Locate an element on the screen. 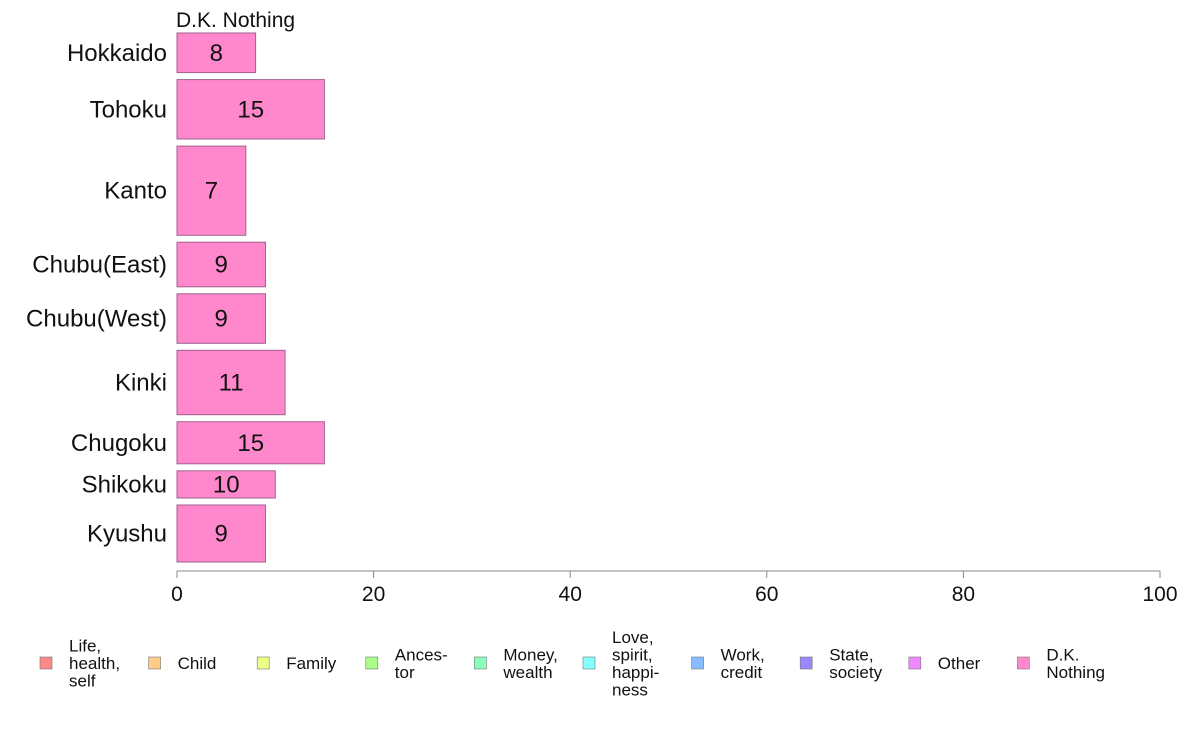 The image size is (1188, 736). legend-label: self is located at coordinates (82, 681).